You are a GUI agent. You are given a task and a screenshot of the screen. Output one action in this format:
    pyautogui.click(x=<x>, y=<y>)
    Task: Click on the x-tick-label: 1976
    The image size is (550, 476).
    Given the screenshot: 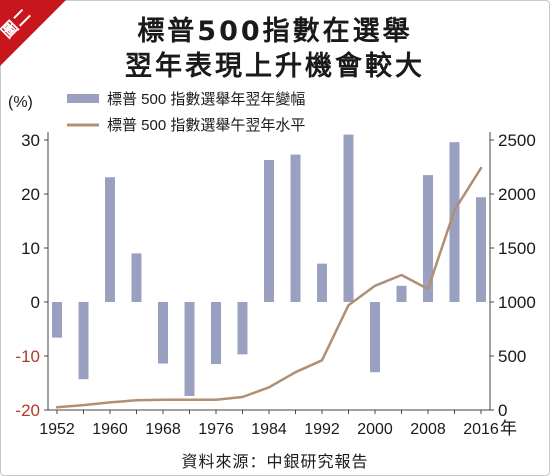 What is the action you would take?
    pyautogui.click(x=216, y=429)
    